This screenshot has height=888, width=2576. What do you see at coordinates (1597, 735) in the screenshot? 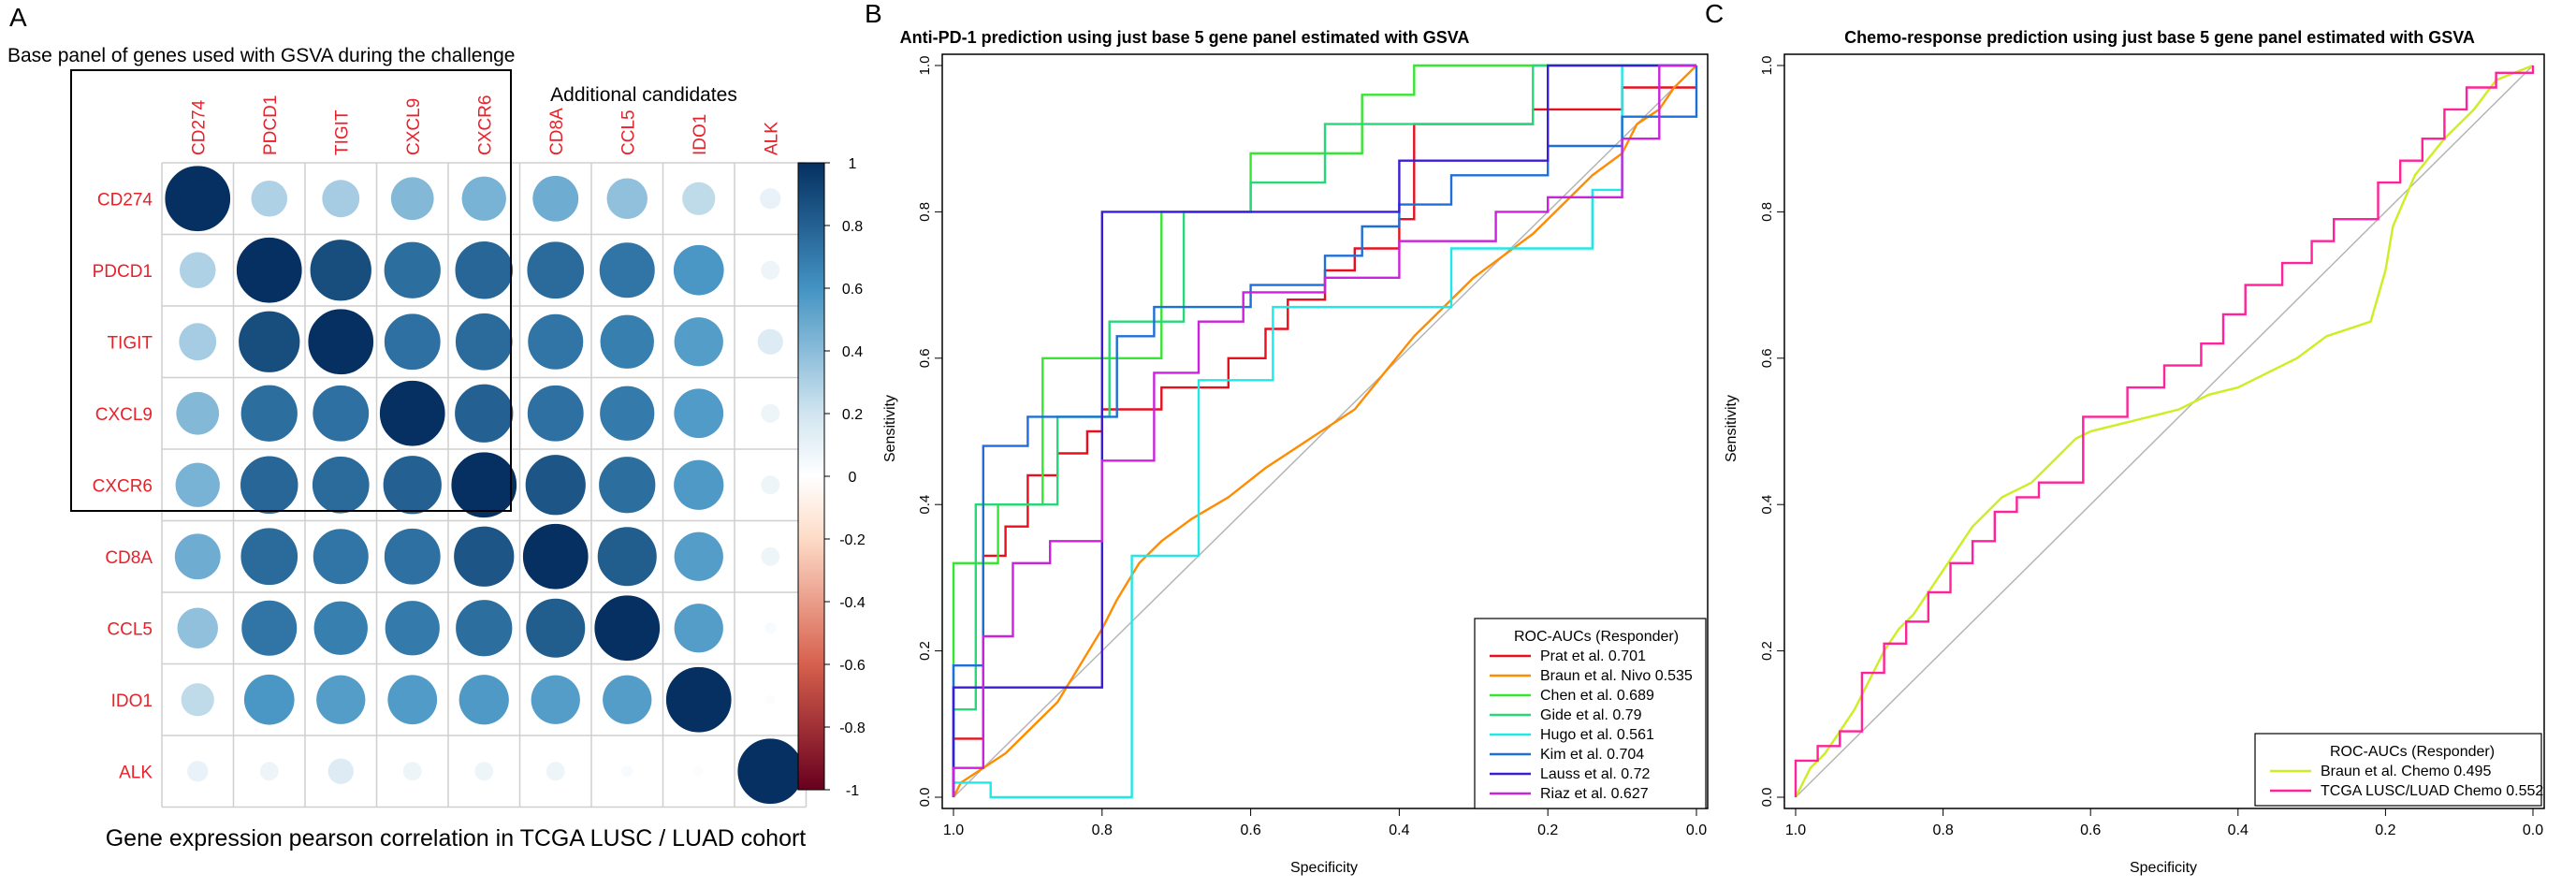
I see `b-legend-entry: Hugo et al. 0.561` at bounding box center [1597, 735].